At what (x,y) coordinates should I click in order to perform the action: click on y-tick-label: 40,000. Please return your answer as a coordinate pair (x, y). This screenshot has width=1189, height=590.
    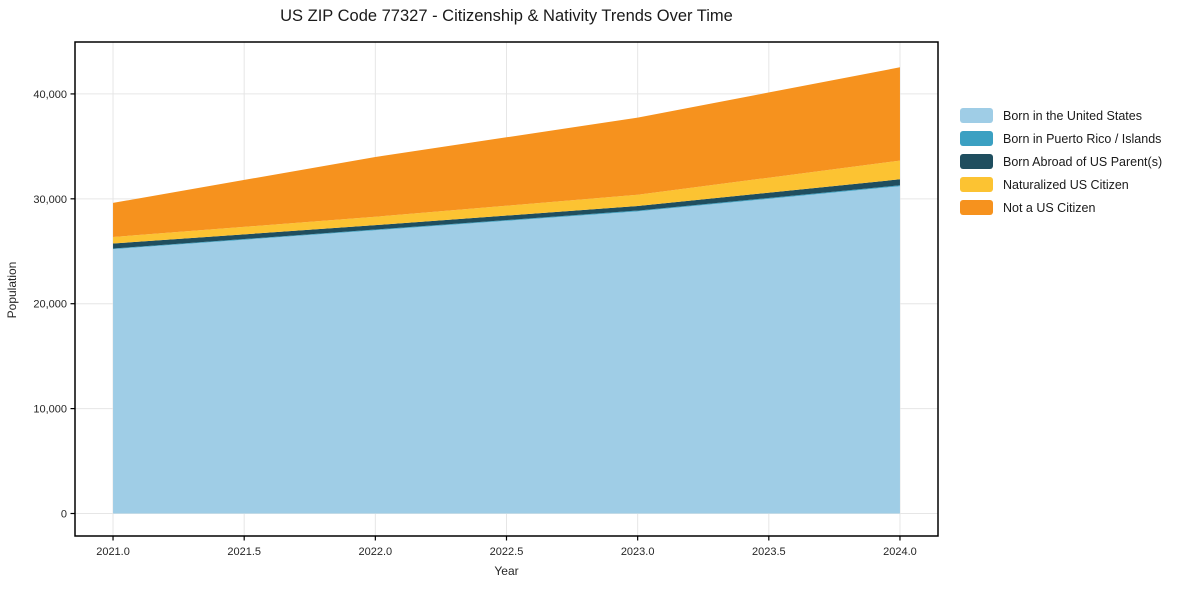
    Looking at the image, I should click on (50, 95).